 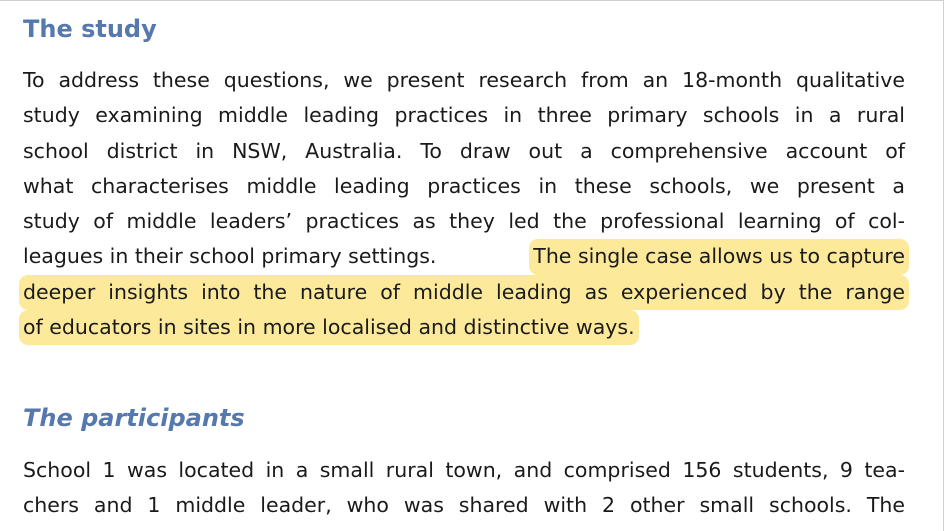 What do you see at coordinates (90, 29) in the screenshot?
I see `section-heading-the-study: The study` at bounding box center [90, 29].